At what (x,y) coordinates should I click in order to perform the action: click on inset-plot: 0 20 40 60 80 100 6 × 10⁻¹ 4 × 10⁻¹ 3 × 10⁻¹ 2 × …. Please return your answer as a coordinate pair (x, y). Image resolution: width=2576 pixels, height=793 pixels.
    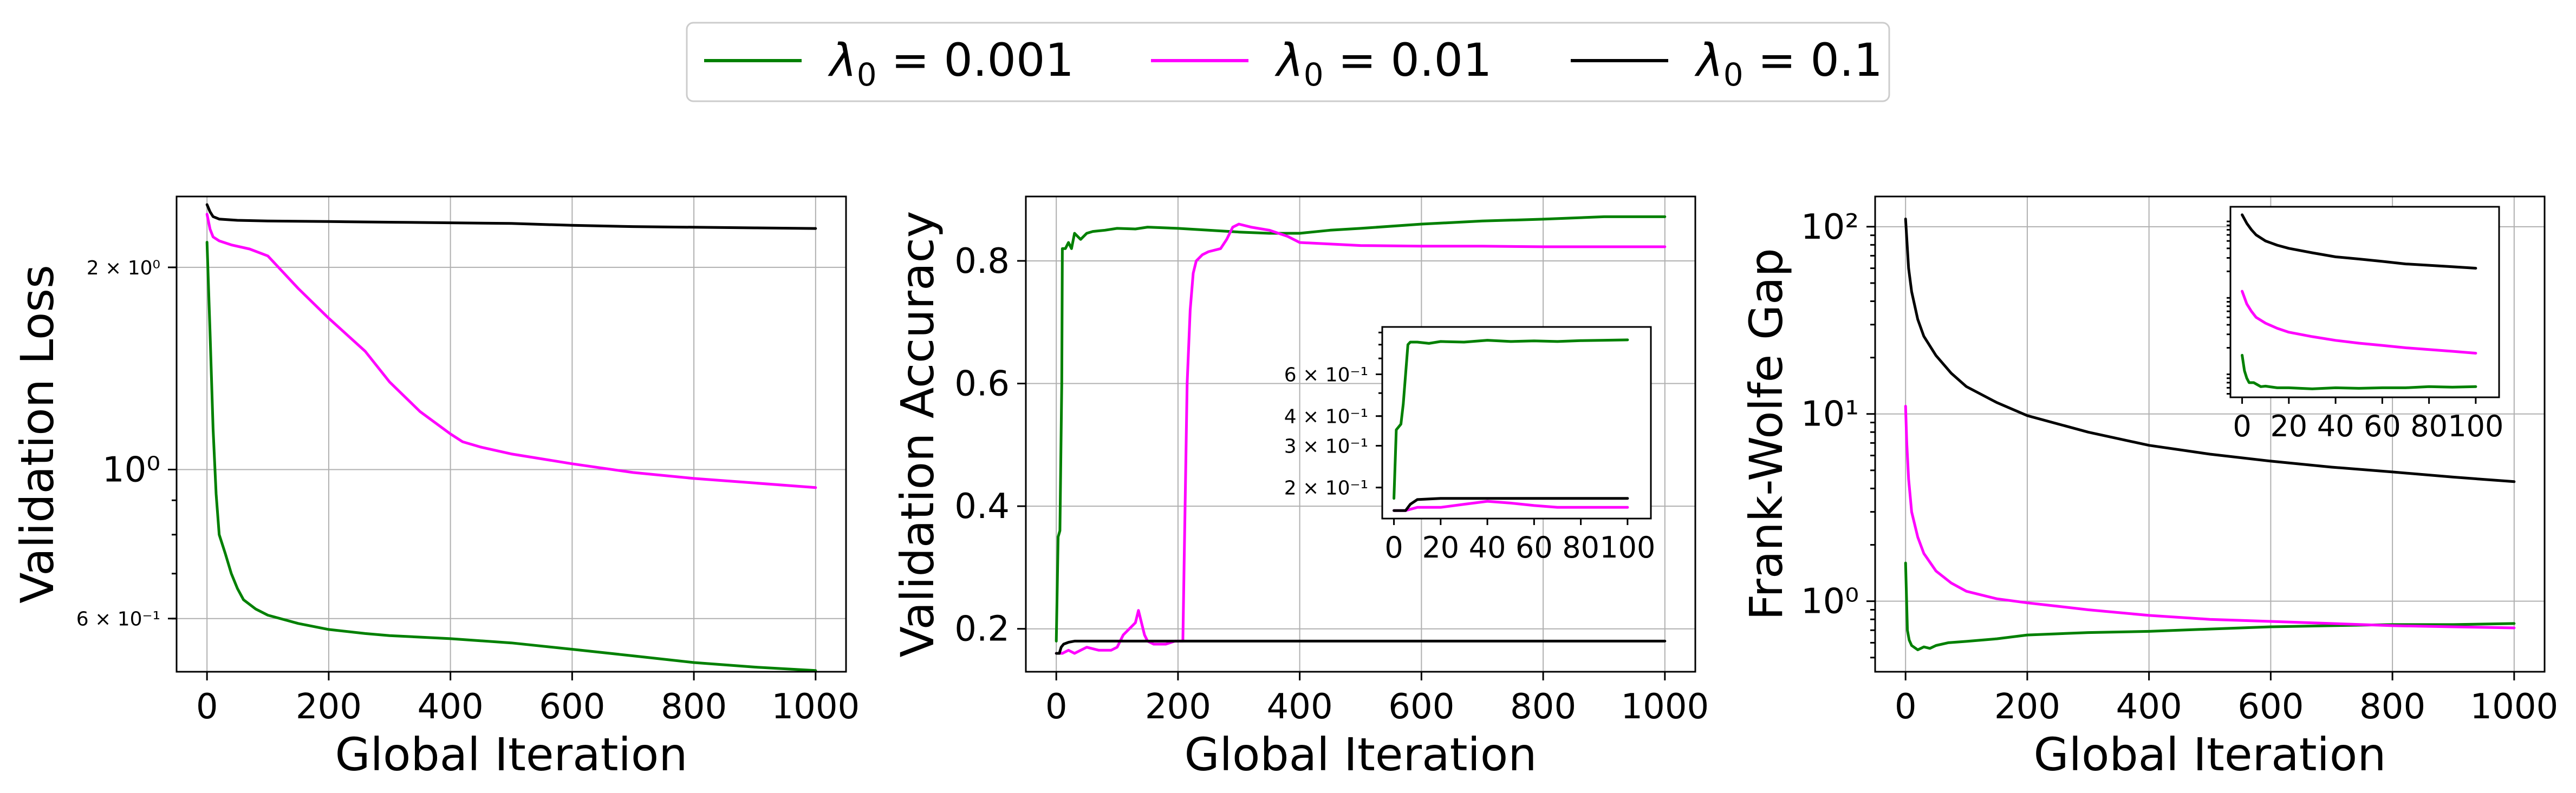
    Looking at the image, I should click on (1469, 446).